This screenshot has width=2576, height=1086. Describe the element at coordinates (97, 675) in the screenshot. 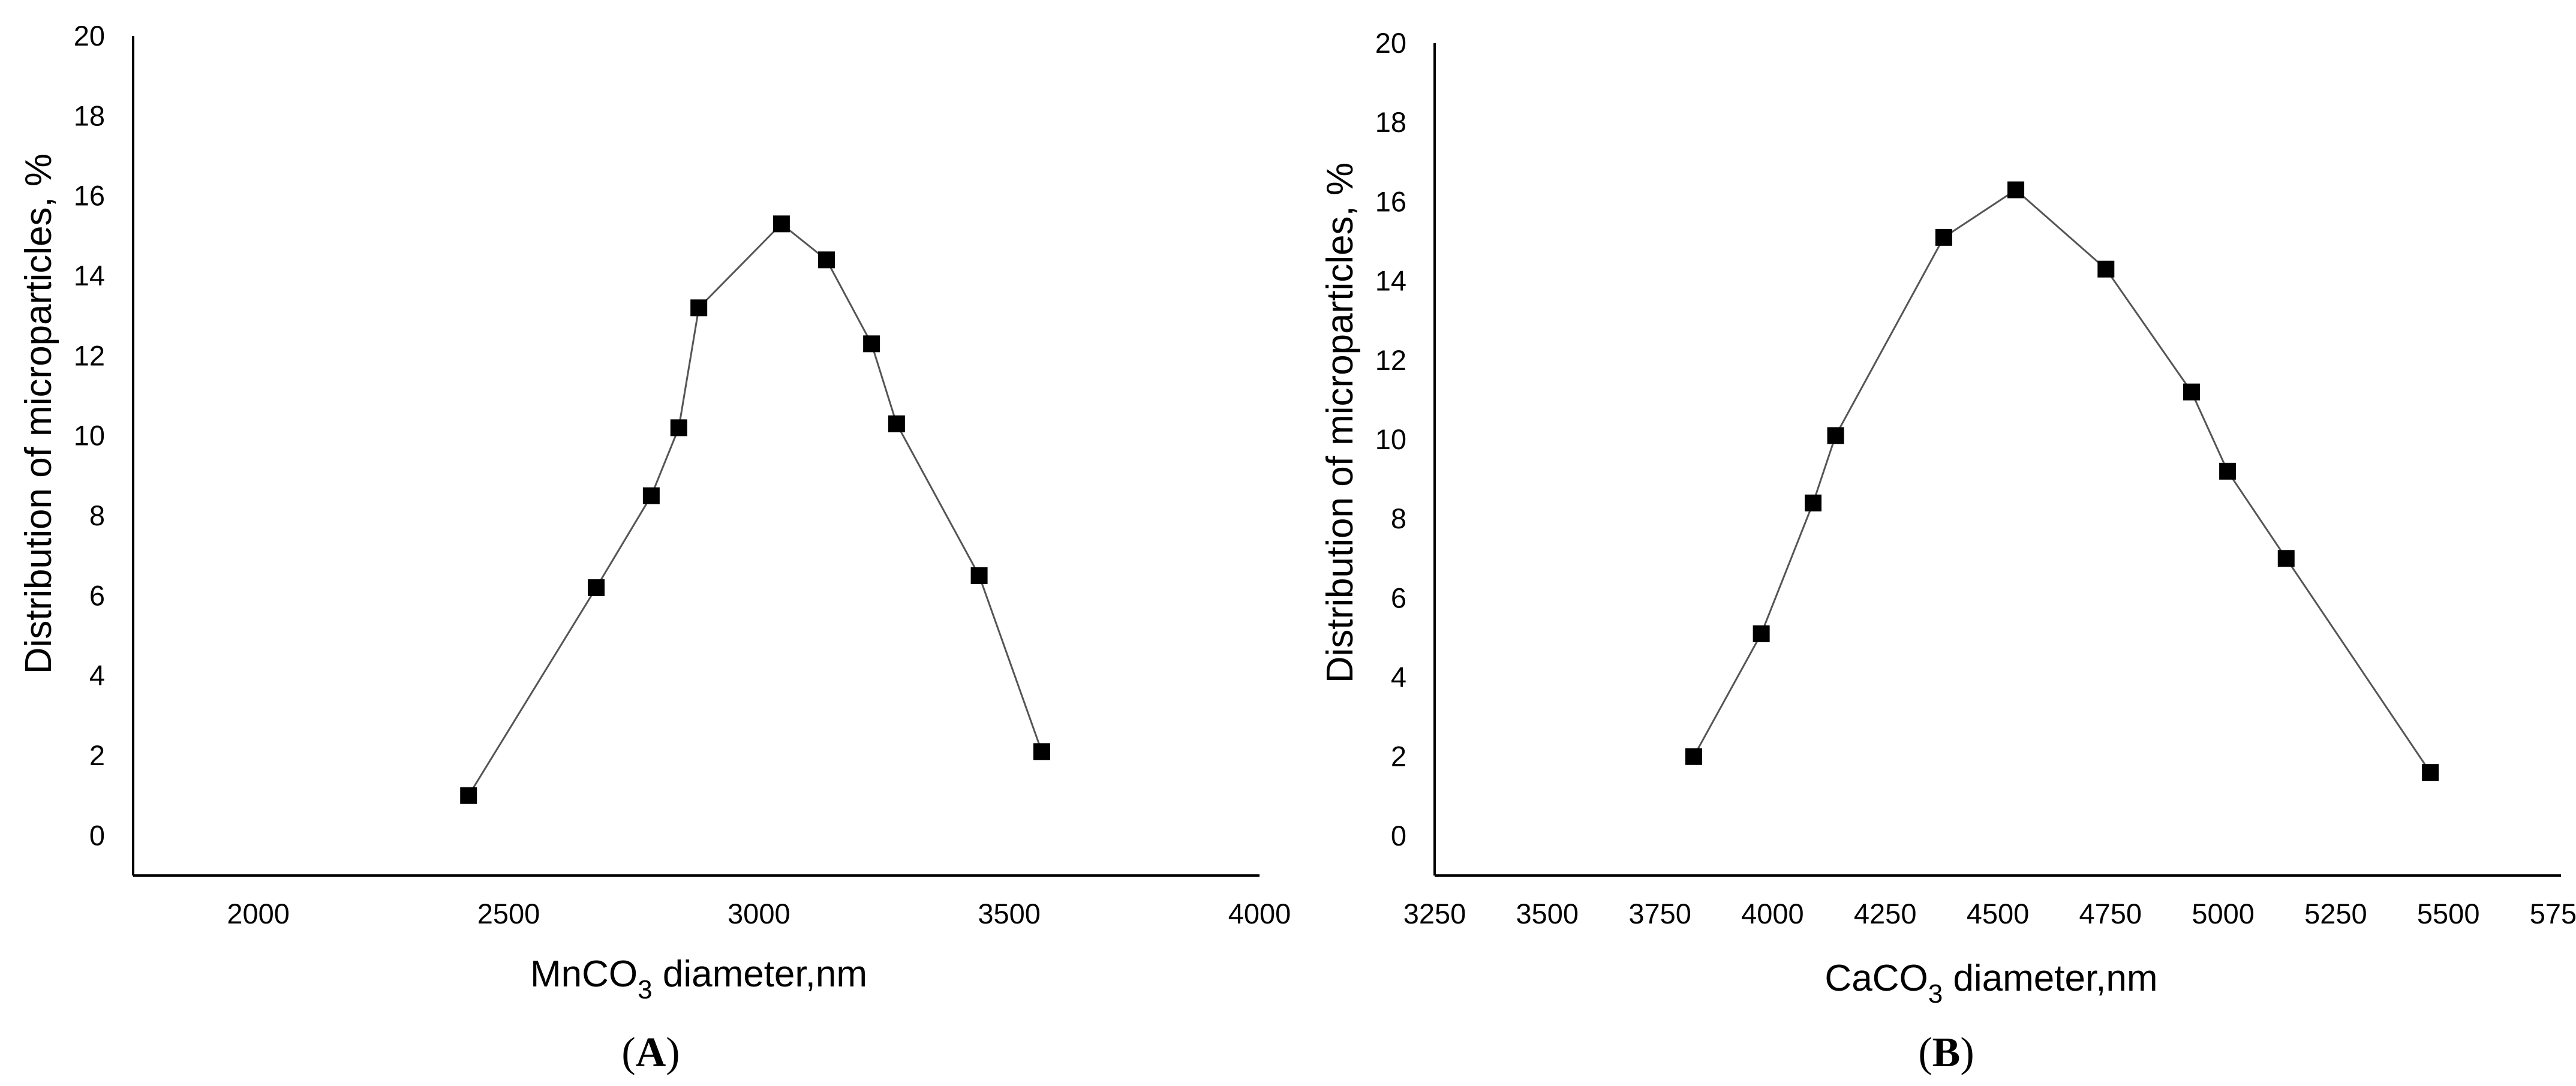

I see `chart-a-y-tick-label: 4` at that location.